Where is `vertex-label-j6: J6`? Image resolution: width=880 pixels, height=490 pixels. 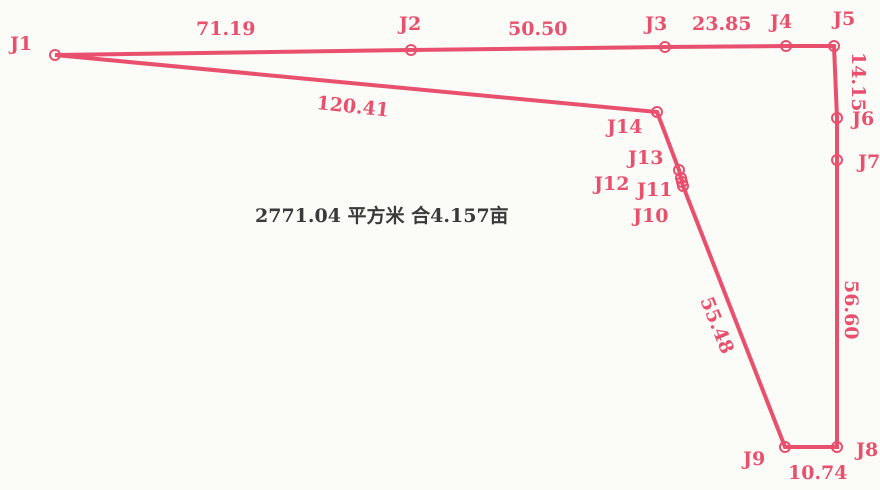
vertex-label-j6: J6 is located at coordinates (862, 119).